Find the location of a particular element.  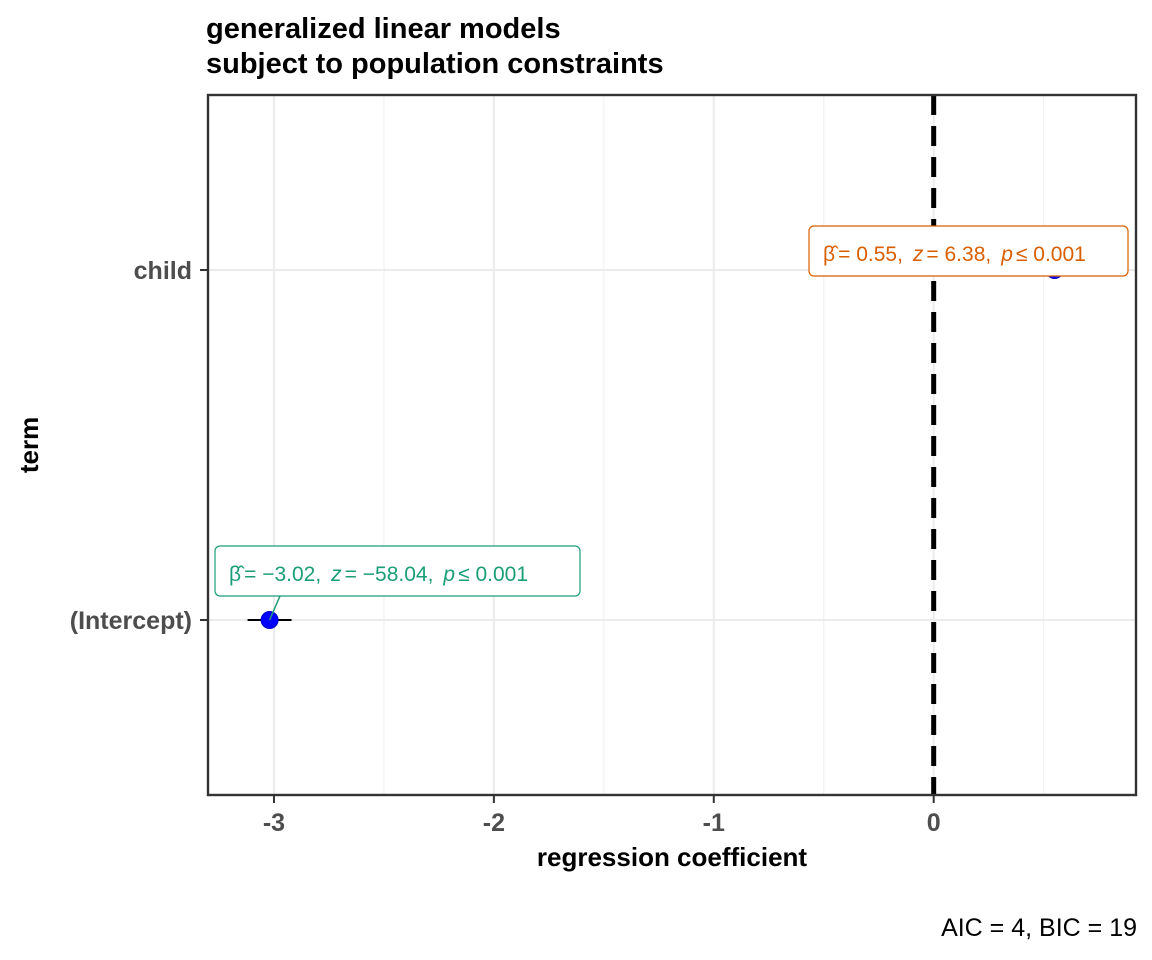

model-fit-caption: AIC = 4, BIC = 19 is located at coordinates (1039, 928).